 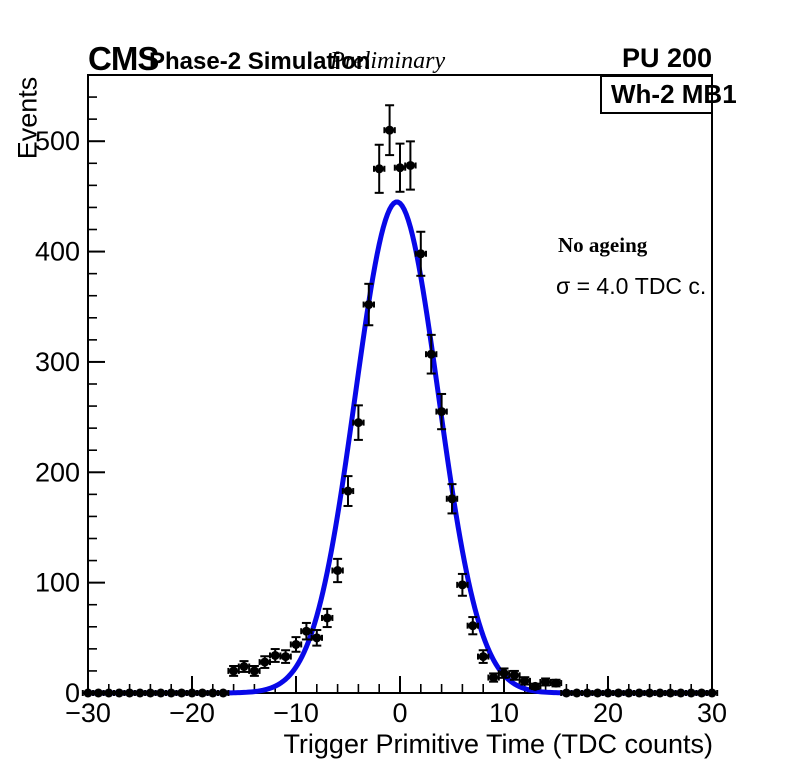 I want to click on x-tick-label: 0, so click(x=399, y=713).